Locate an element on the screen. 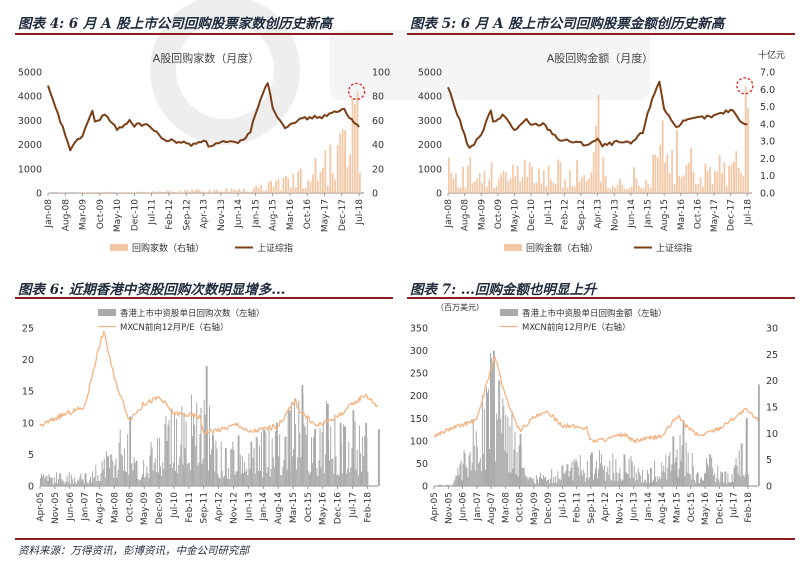 The width and height of the screenshot is (808, 566). legend-label: 回购金额（右轴） is located at coordinates (562, 248).